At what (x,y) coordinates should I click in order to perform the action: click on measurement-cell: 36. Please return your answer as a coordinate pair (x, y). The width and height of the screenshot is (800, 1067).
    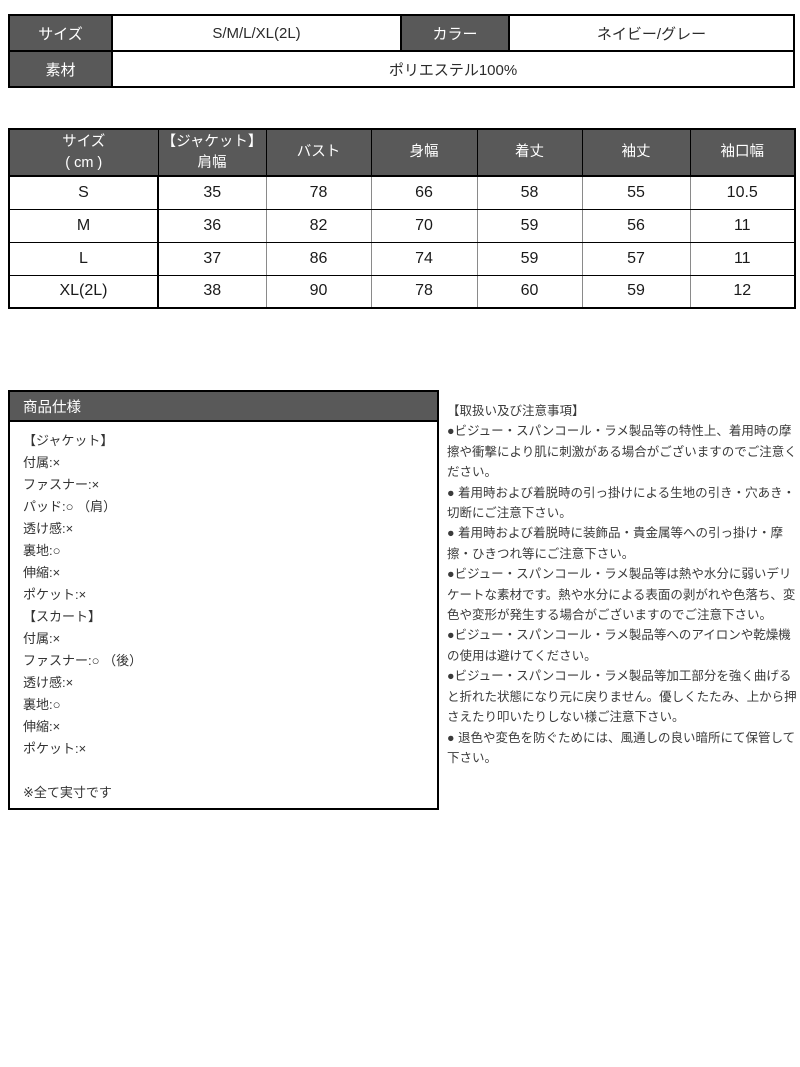
    Looking at the image, I should click on (212, 225).